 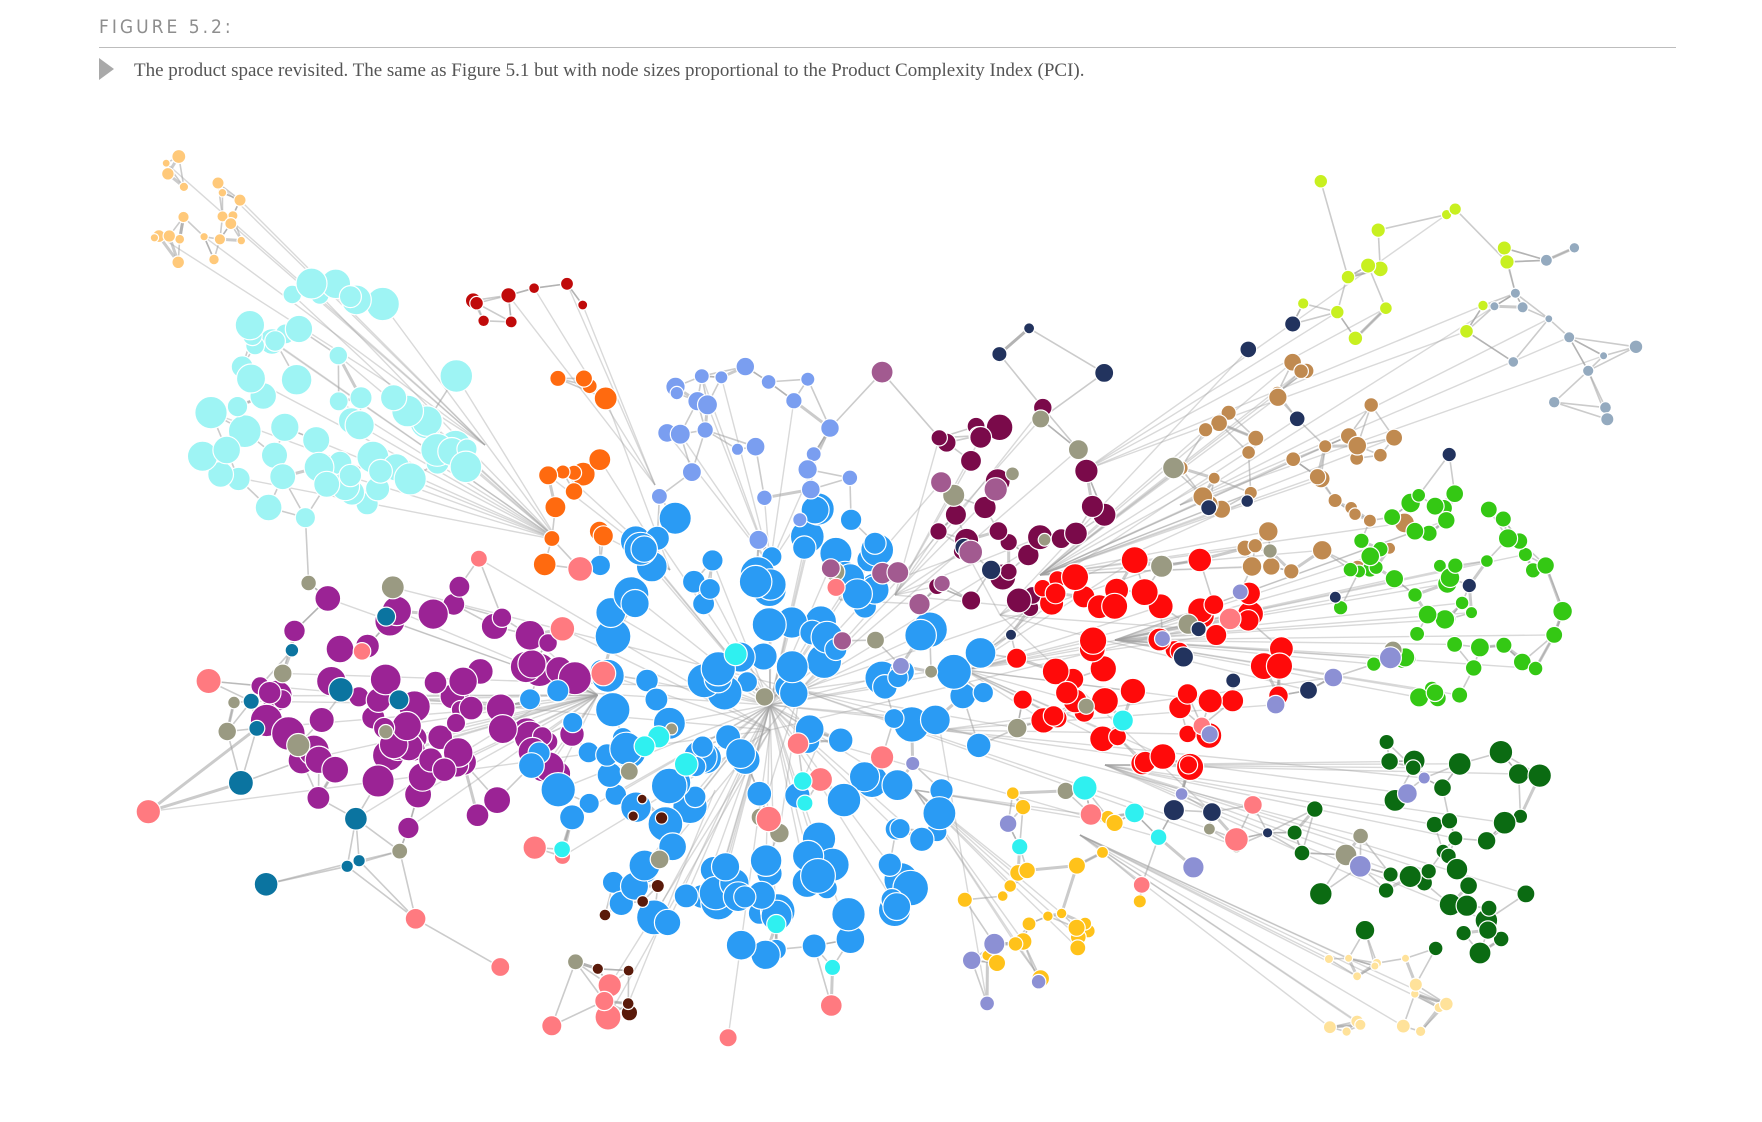 I want to click on product-node-teal-scattered, so click(x=386, y=616).